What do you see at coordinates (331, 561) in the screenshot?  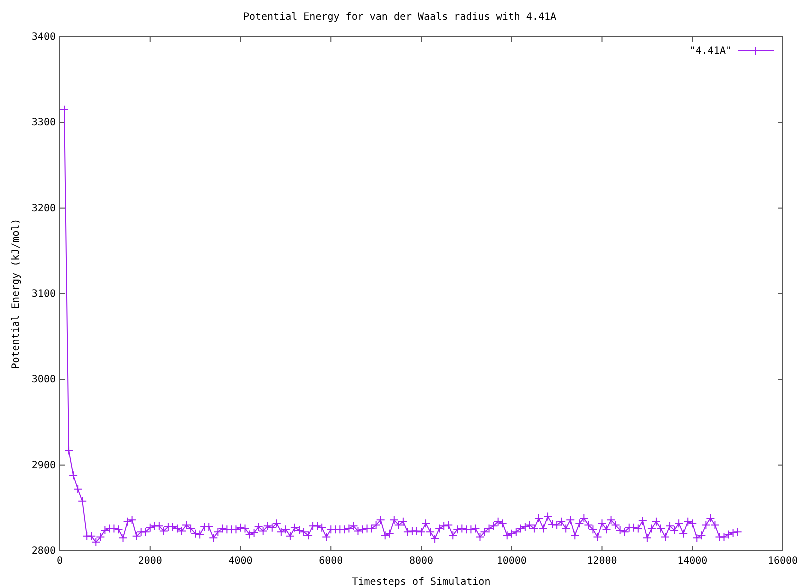 I see `x-tick-label: 6000` at bounding box center [331, 561].